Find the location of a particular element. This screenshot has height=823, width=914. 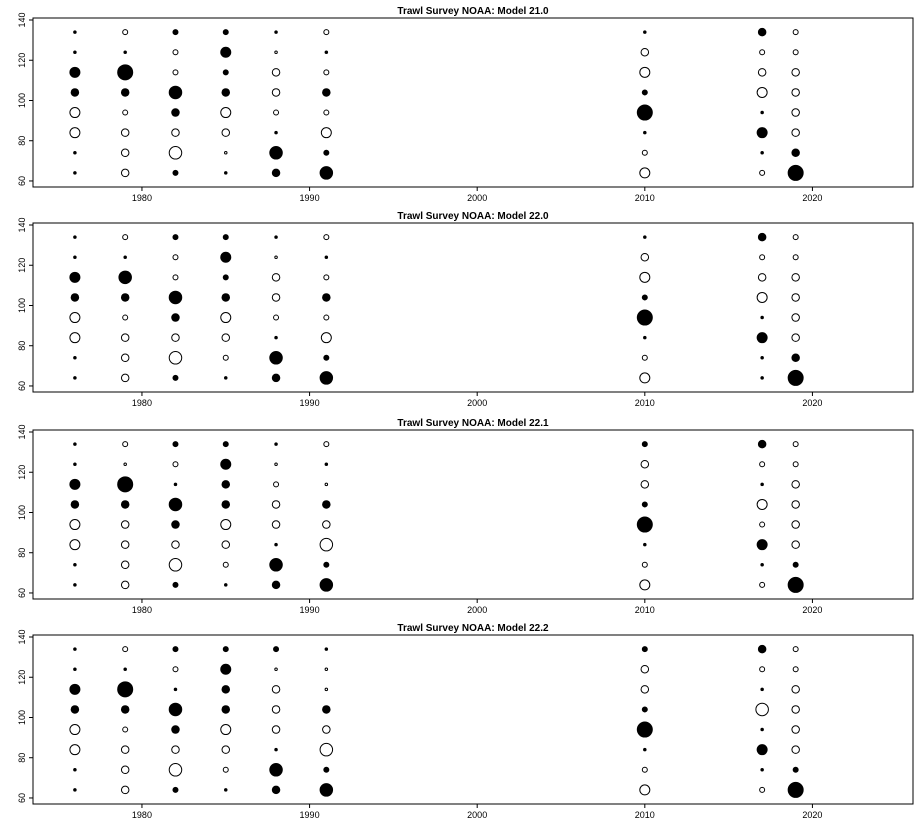

x-tick-label: 2010 is located at coordinates (645, 610).